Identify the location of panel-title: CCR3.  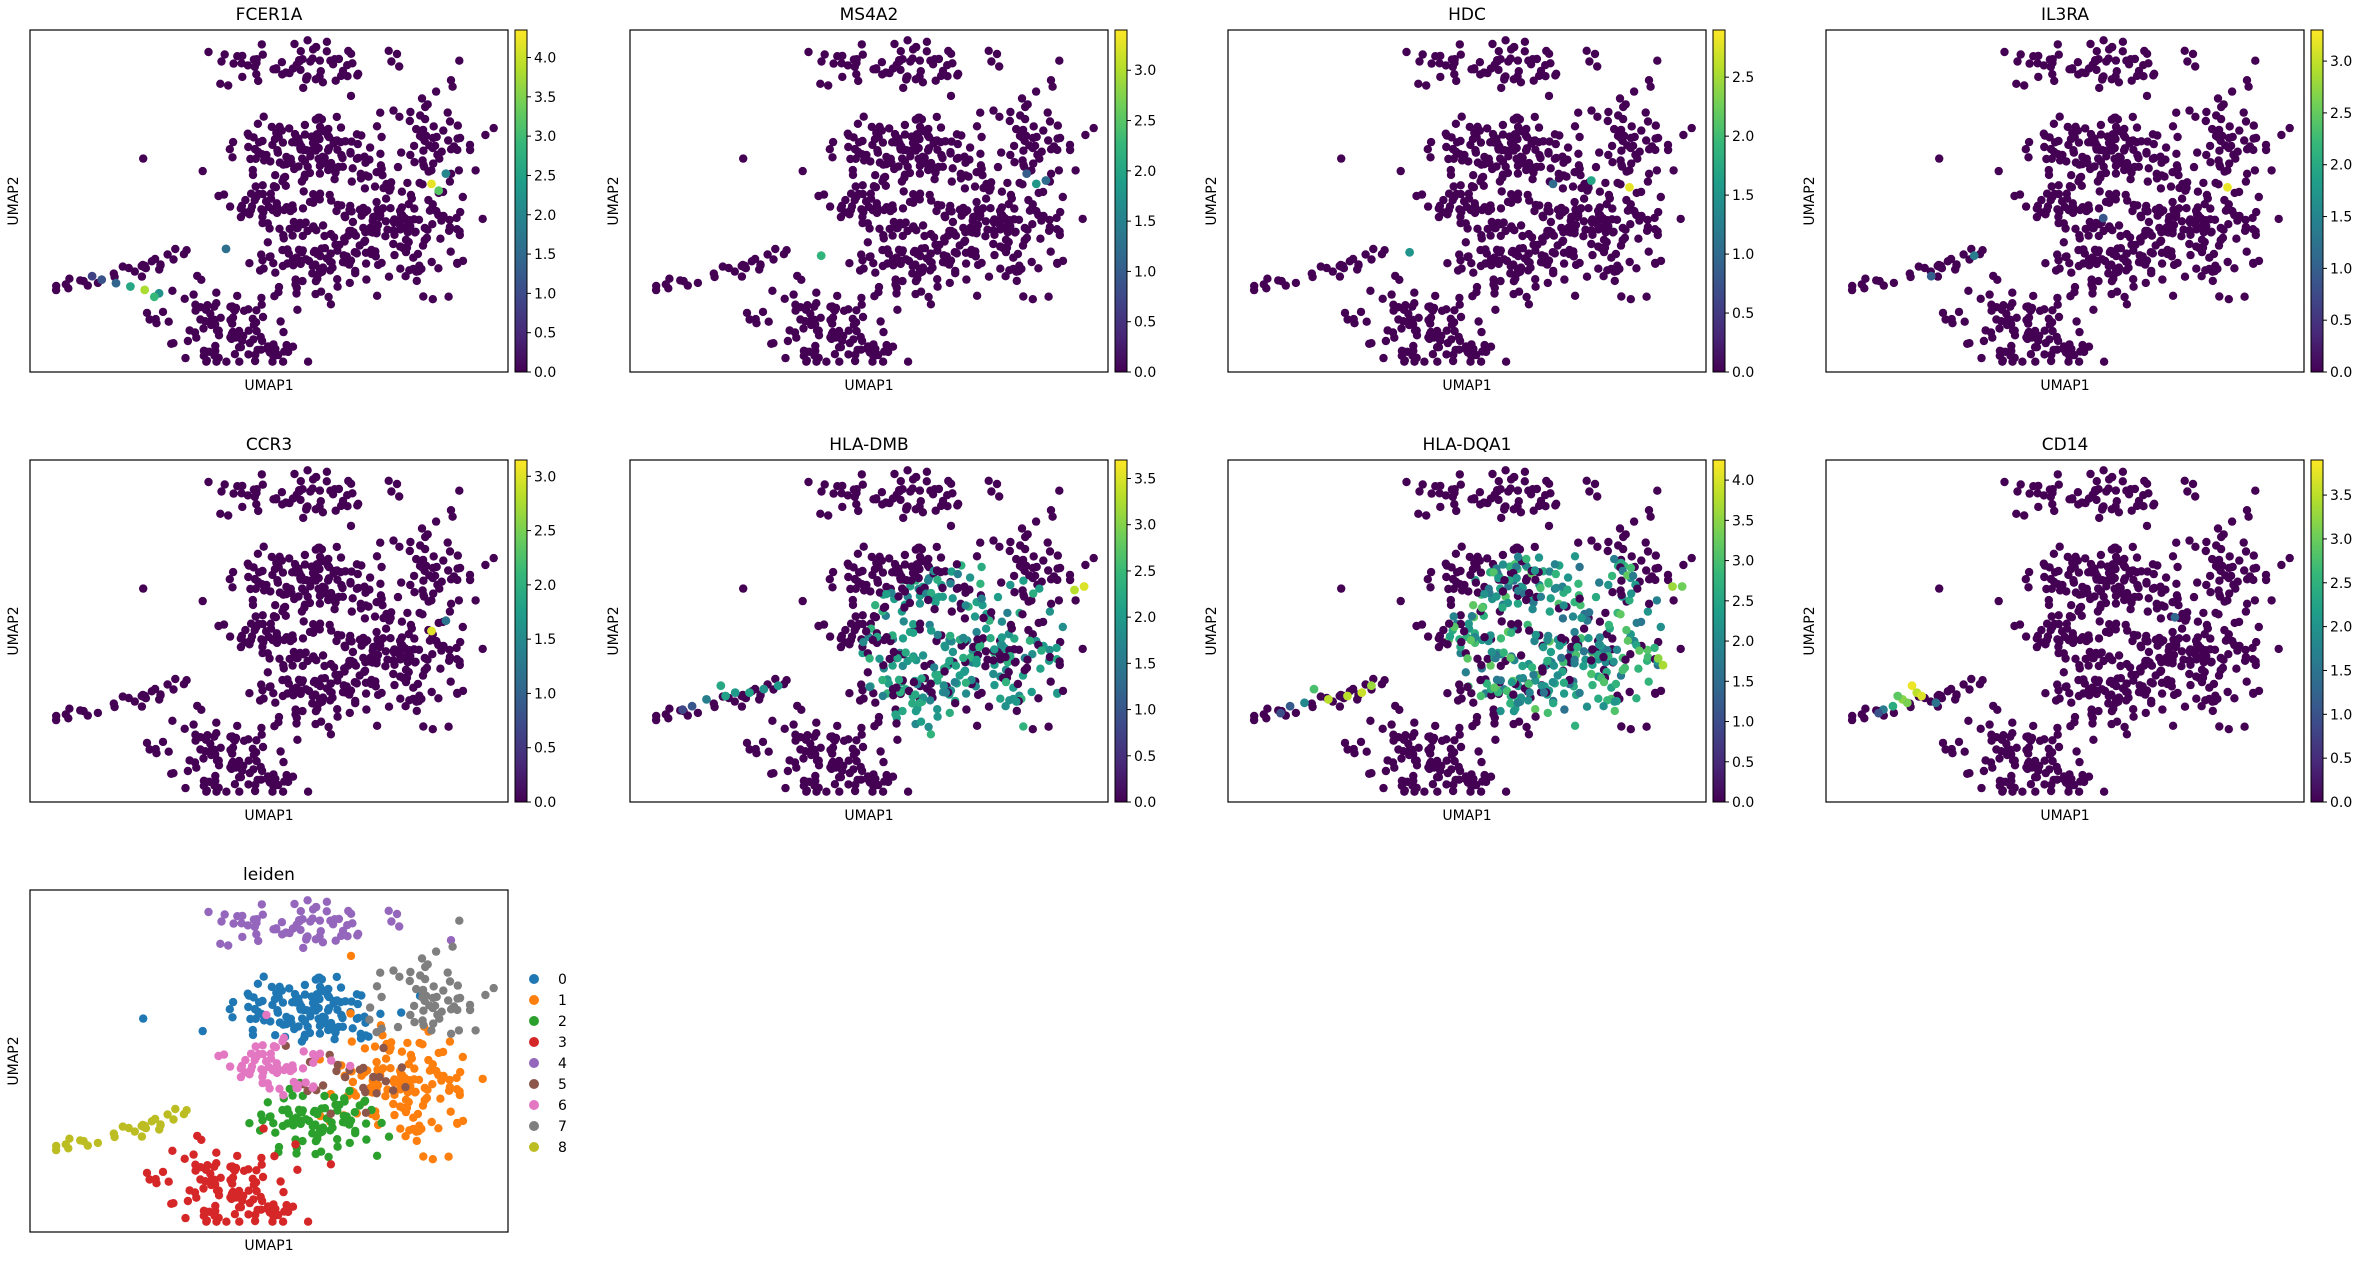
(269, 445).